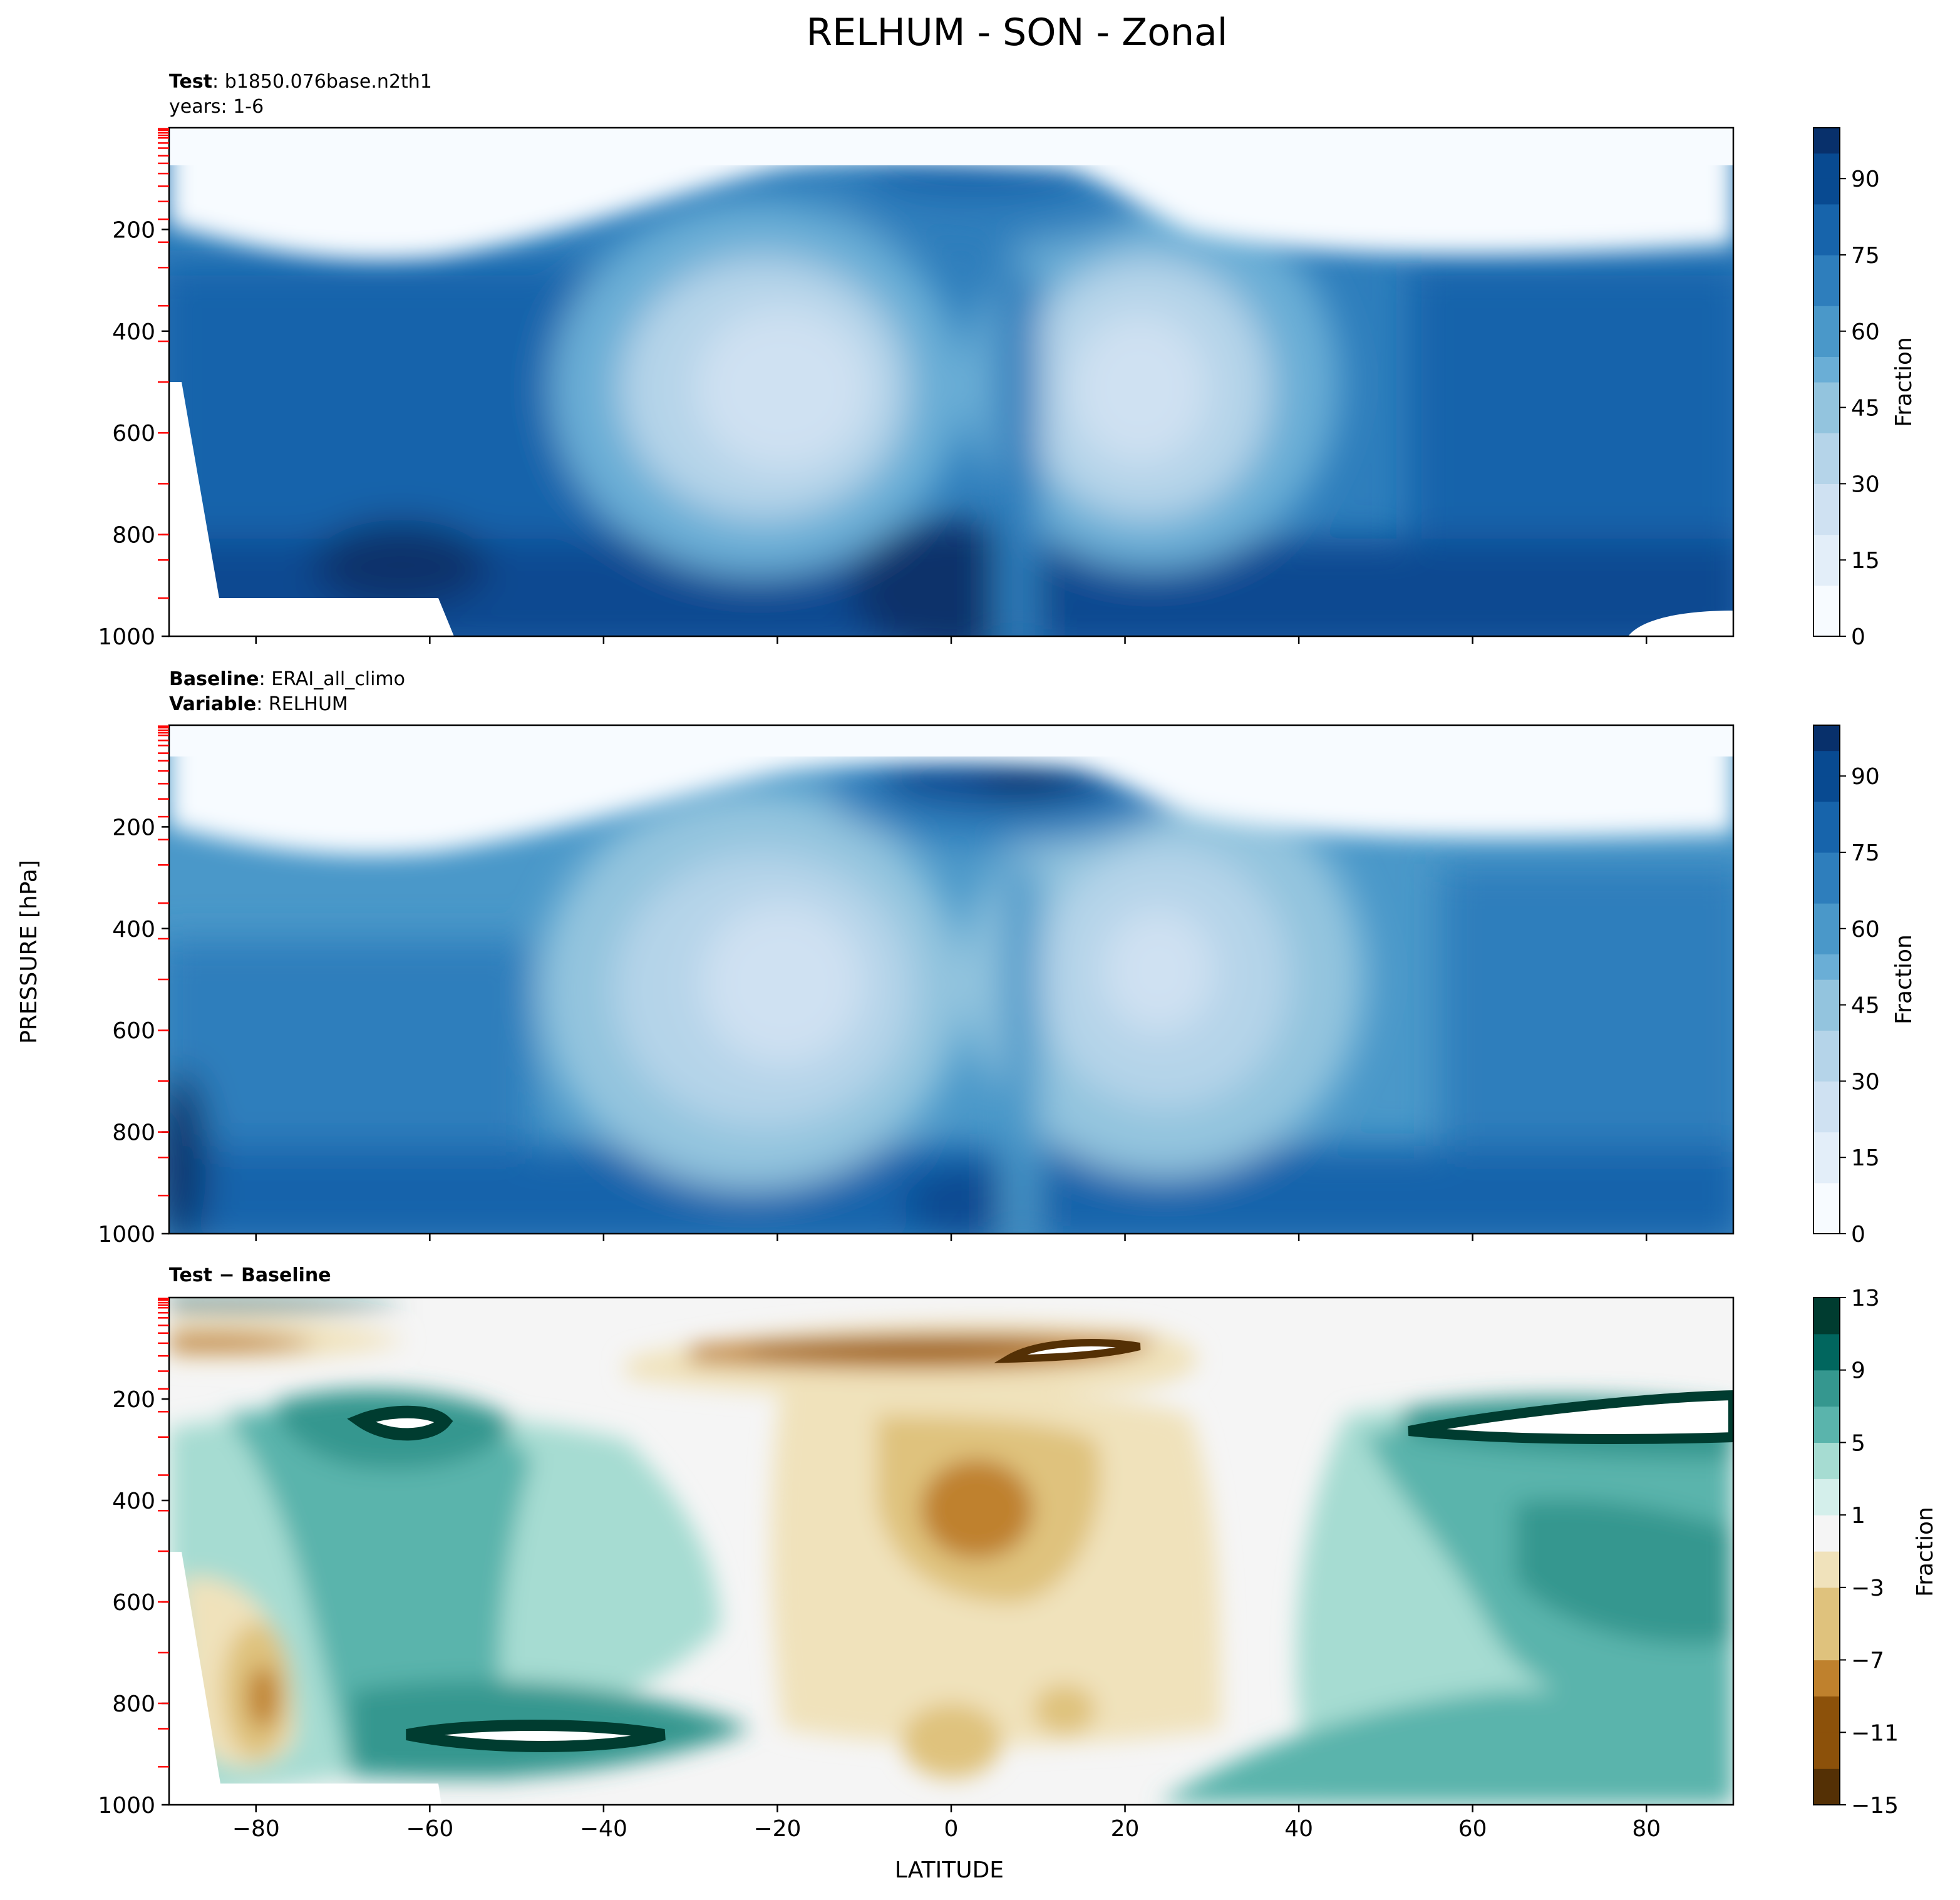 This screenshot has width=1960, height=1900. What do you see at coordinates (256, 1829) in the screenshot?
I see `x-tick-label: −80` at bounding box center [256, 1829].